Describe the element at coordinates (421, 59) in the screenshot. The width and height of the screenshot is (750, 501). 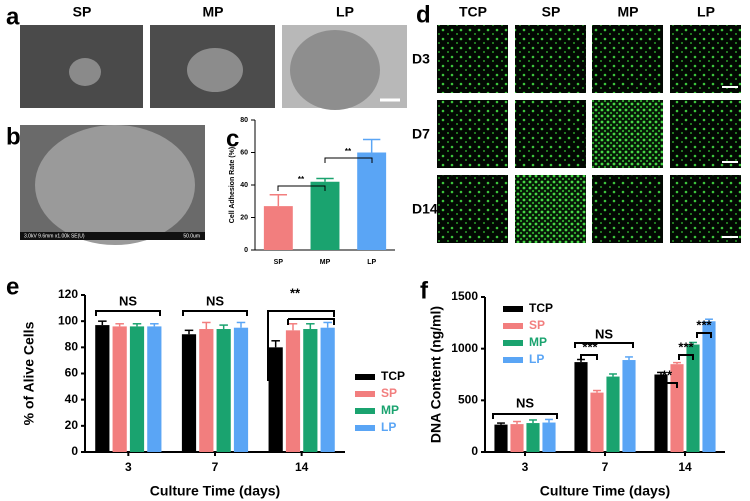
I see `row-label: D3` at that location.